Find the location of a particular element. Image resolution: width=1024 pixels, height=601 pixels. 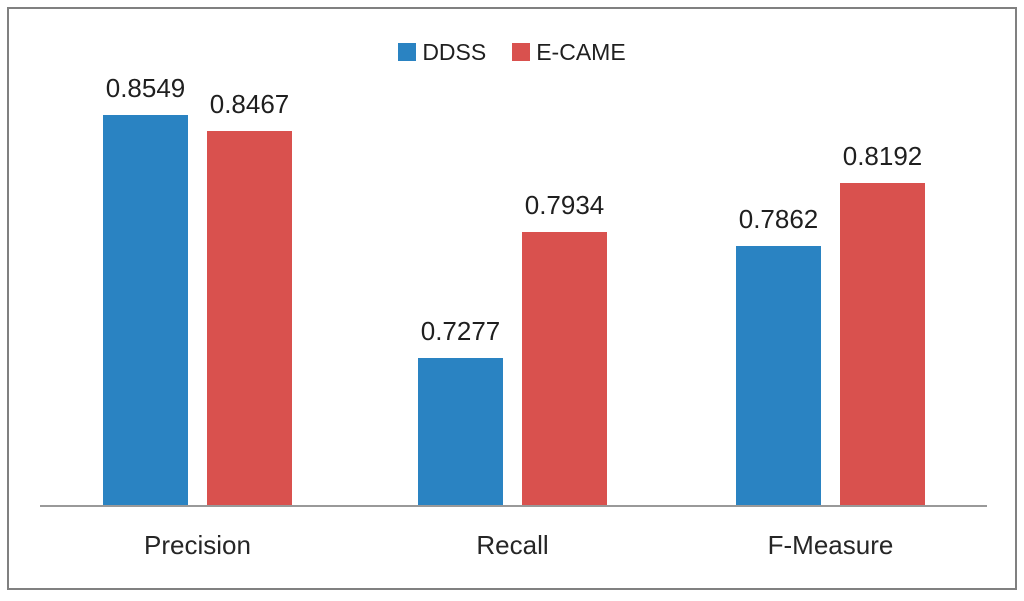

bar-value-label-e-came-recall: 0.7934 is located at coordinates (564, 205).